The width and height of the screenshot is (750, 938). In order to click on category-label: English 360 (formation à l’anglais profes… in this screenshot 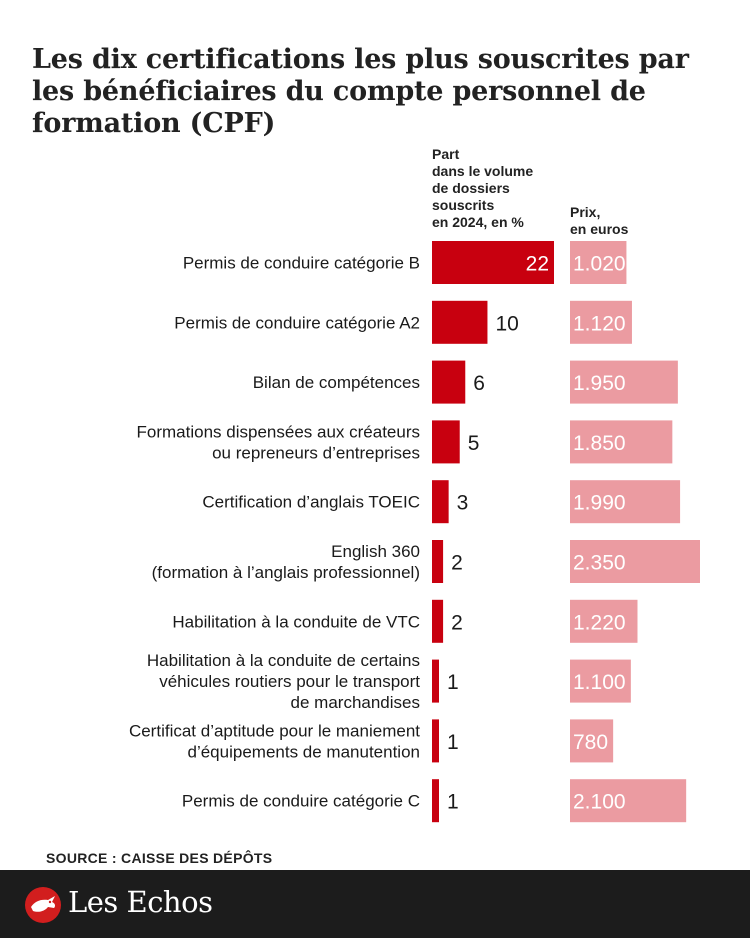, I will do `click(286, 562)`.